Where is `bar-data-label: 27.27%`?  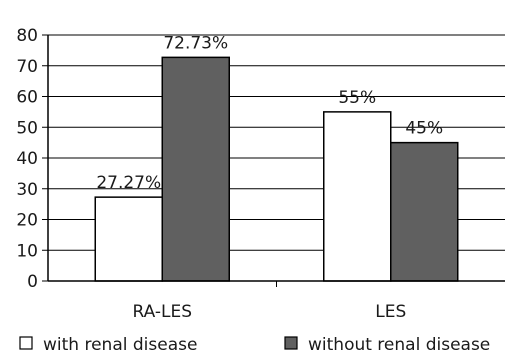 bar-data-label: 27.27% is located at coordinates (128, 183).